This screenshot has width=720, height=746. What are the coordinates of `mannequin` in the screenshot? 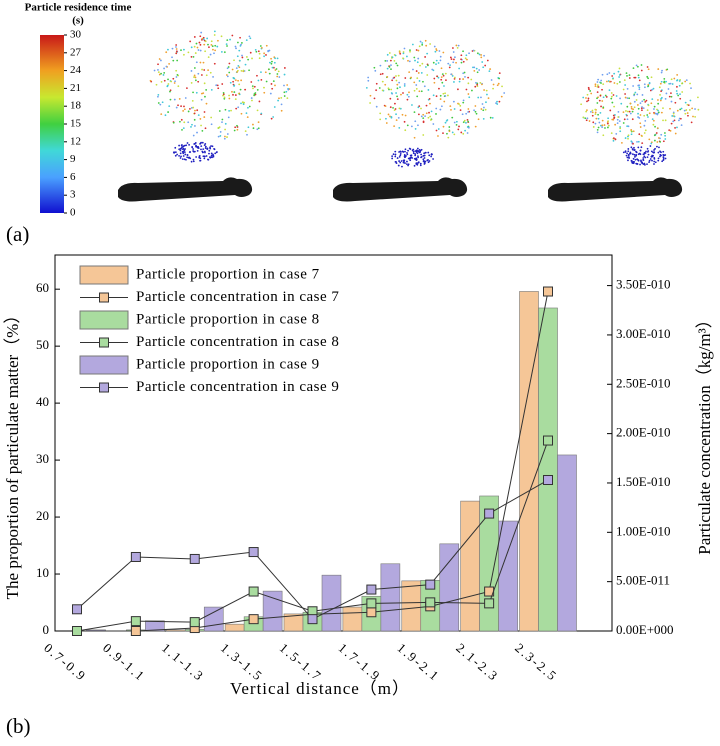 It's located at (615, 189).